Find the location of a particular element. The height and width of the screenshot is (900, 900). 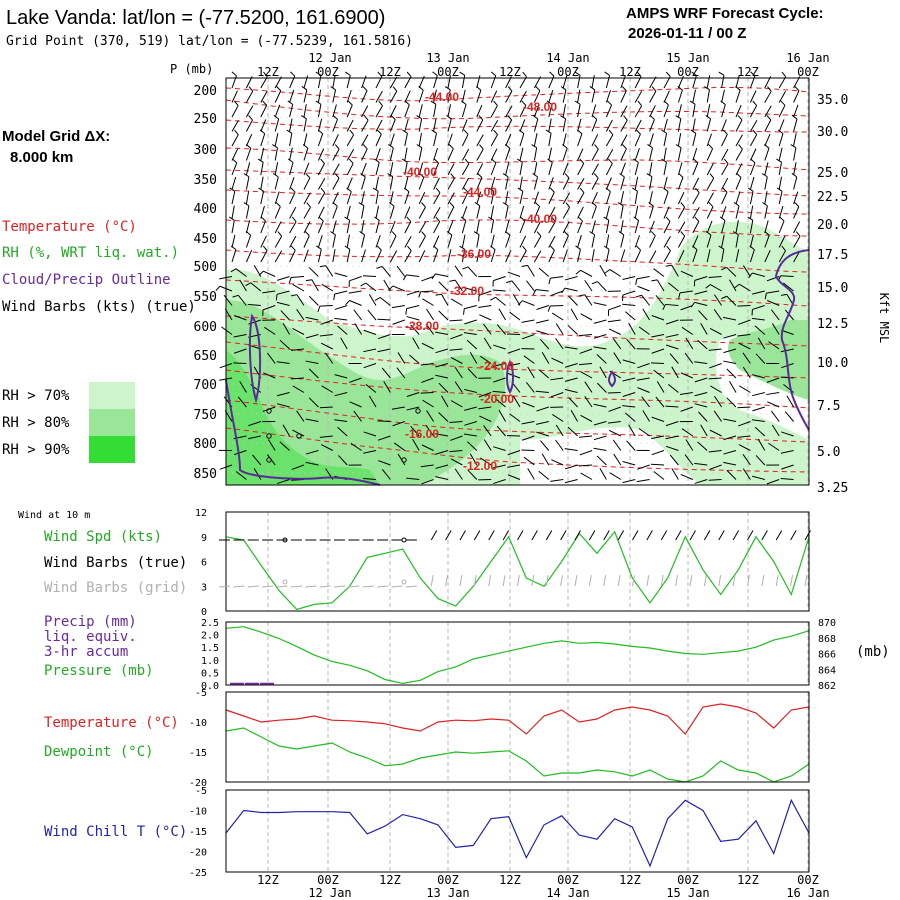

pressure-tick: 850 is located at coordinates (205, 474).